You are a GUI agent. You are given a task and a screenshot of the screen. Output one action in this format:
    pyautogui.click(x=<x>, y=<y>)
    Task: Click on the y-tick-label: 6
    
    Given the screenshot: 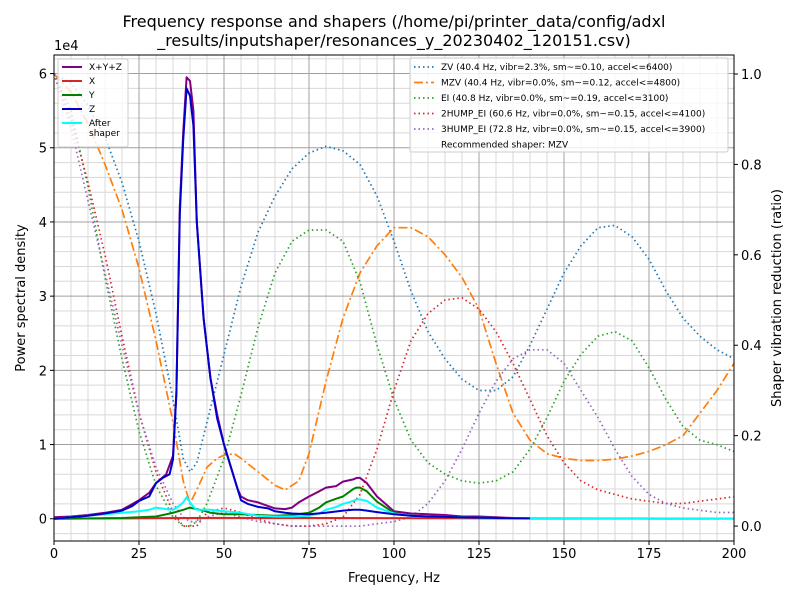 What is the action you would take?
    pyautogui.click(x=43, y=75)
    